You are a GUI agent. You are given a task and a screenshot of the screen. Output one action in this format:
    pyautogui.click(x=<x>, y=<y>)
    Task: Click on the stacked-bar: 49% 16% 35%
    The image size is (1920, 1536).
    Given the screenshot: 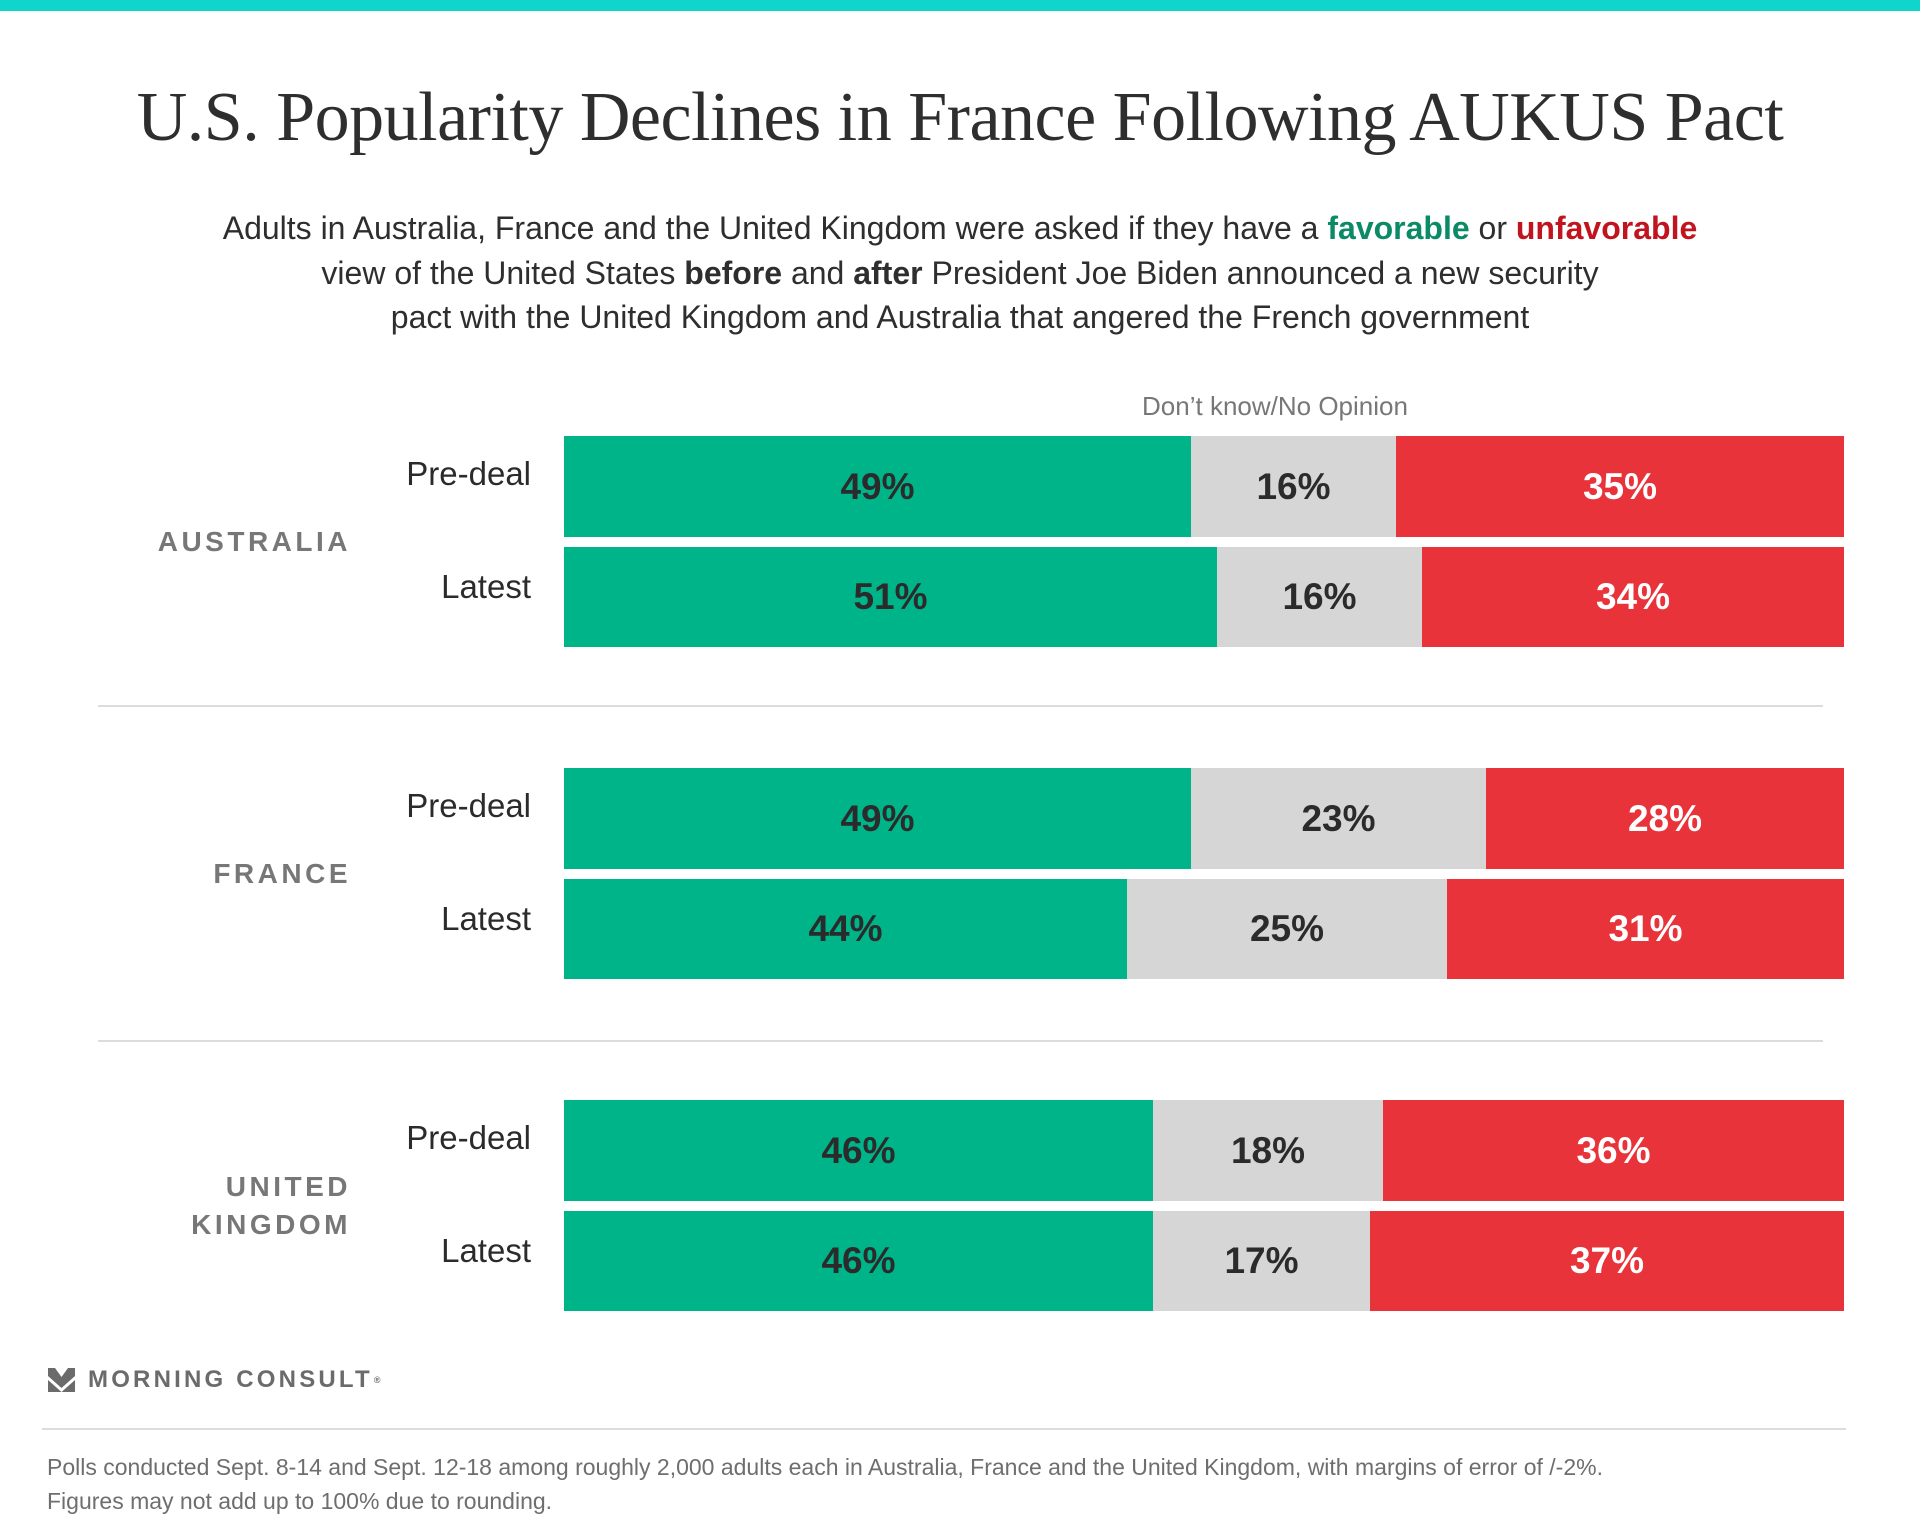 What is the action you would take?
    pyautogui.click(x=1204, y=486)
    